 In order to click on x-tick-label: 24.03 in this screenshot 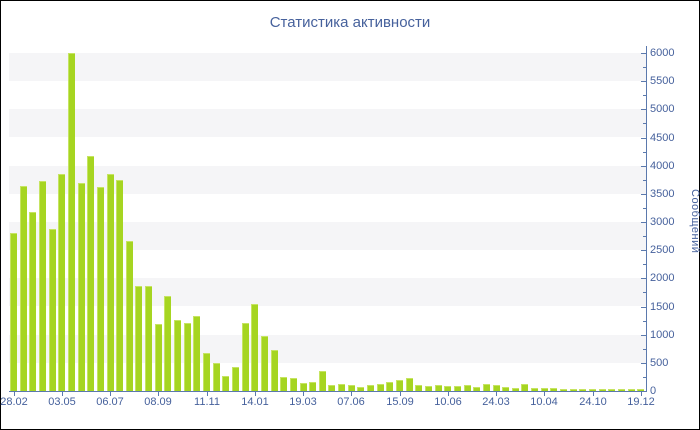, I will do `click(496, 402)`.